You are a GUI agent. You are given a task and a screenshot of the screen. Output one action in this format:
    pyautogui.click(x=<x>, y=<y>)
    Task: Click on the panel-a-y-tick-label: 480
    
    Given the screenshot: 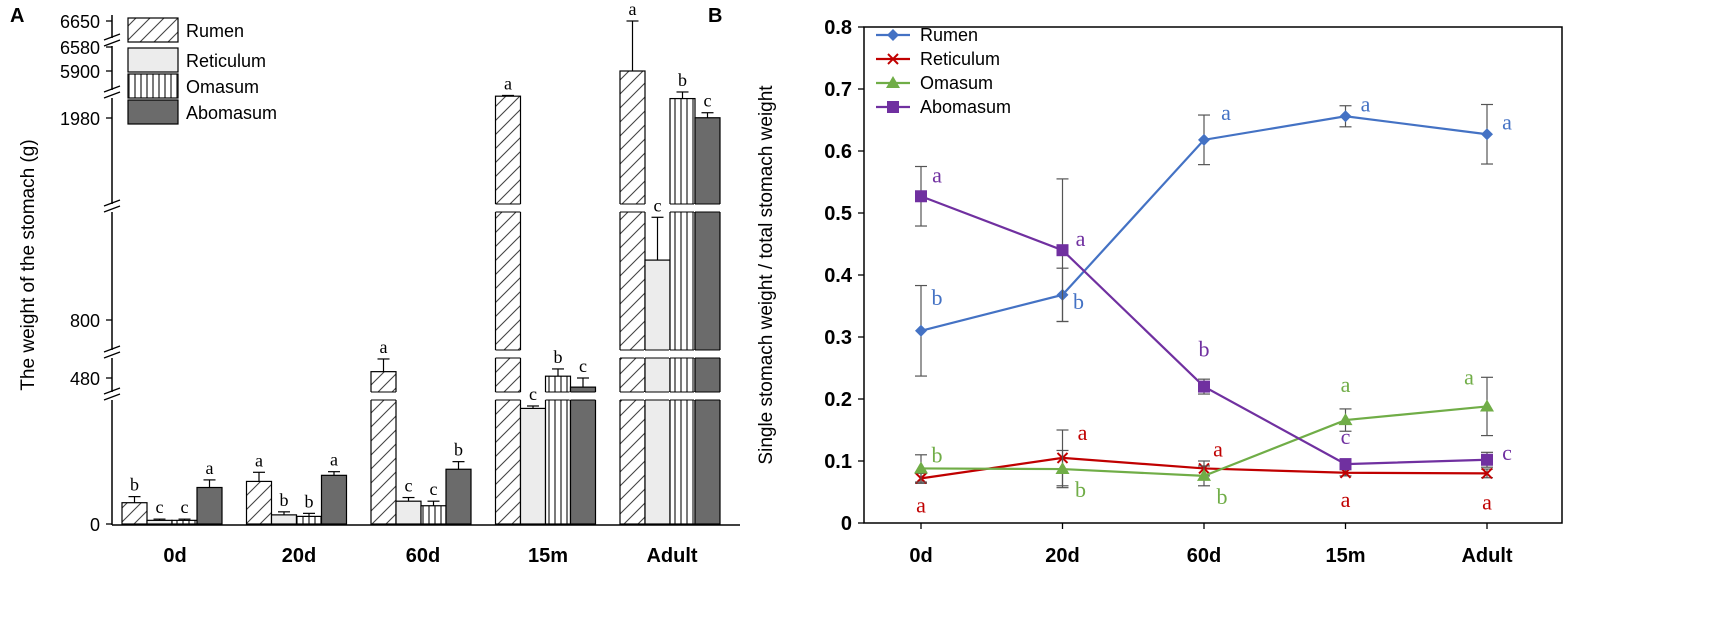 What is the action you would take?
    pyautogui.click(x=85, y=379)
    